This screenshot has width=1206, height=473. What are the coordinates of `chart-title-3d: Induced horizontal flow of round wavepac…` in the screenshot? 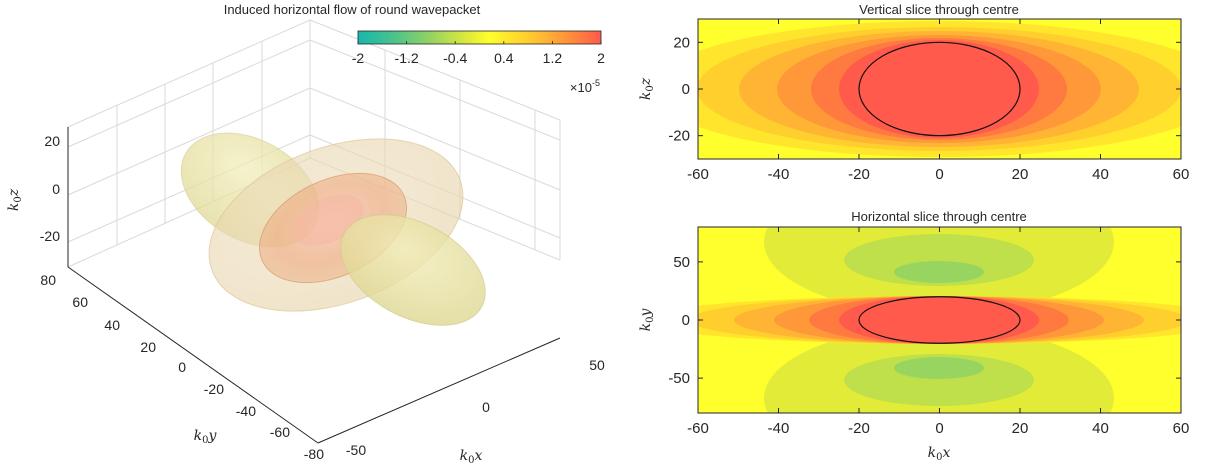 It's located at (352, 9).